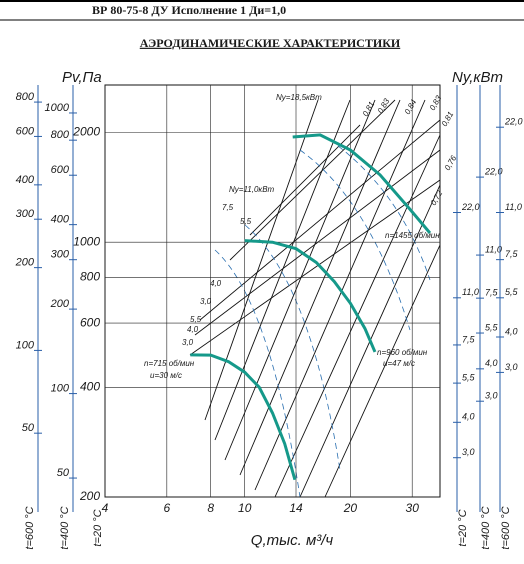 Image resolution: width=524 pixels, height=564 pixels. What do you see at coordinates (350, 508) in the screenshot?
I see `x-tick-label: 20` at bounding box center [350, 508].